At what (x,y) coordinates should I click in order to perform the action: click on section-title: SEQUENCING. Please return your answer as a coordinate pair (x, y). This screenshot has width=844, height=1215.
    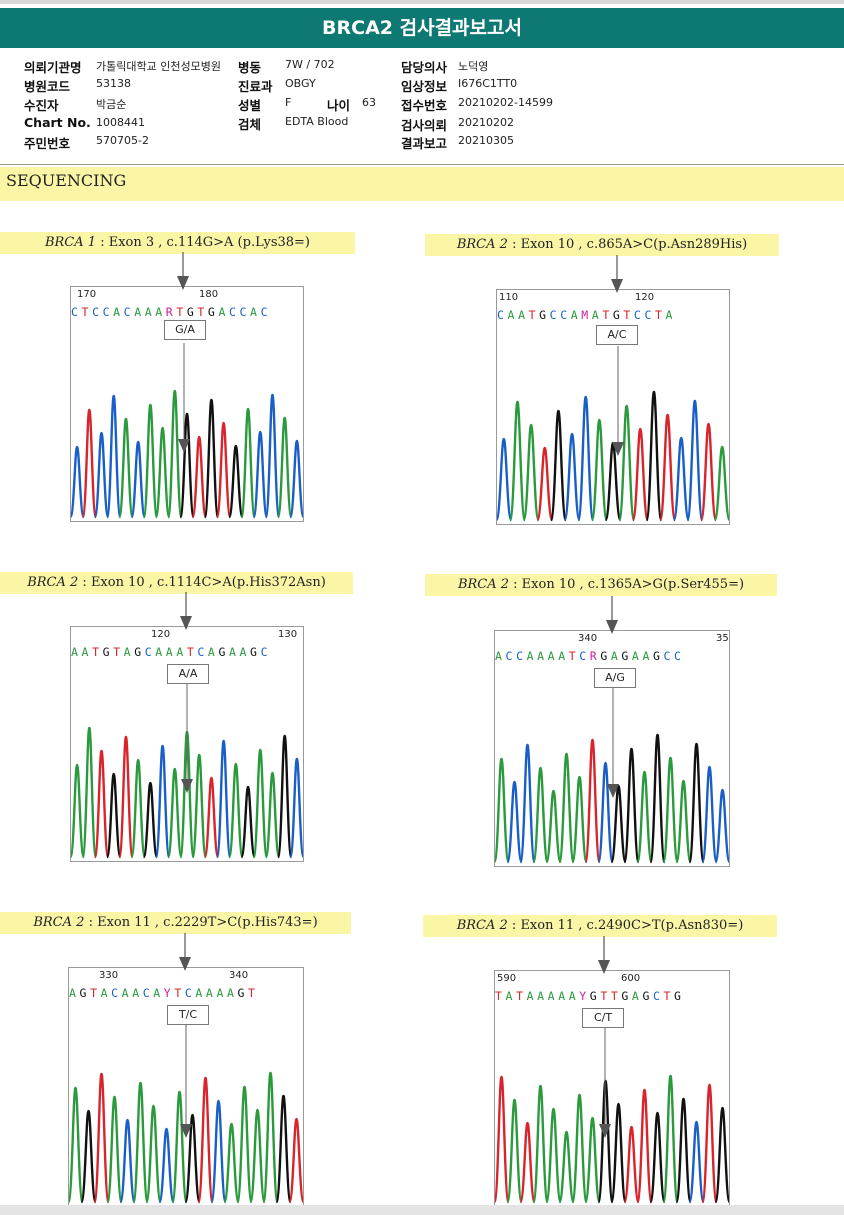
    Looking at the image, I should click on (66, 180).